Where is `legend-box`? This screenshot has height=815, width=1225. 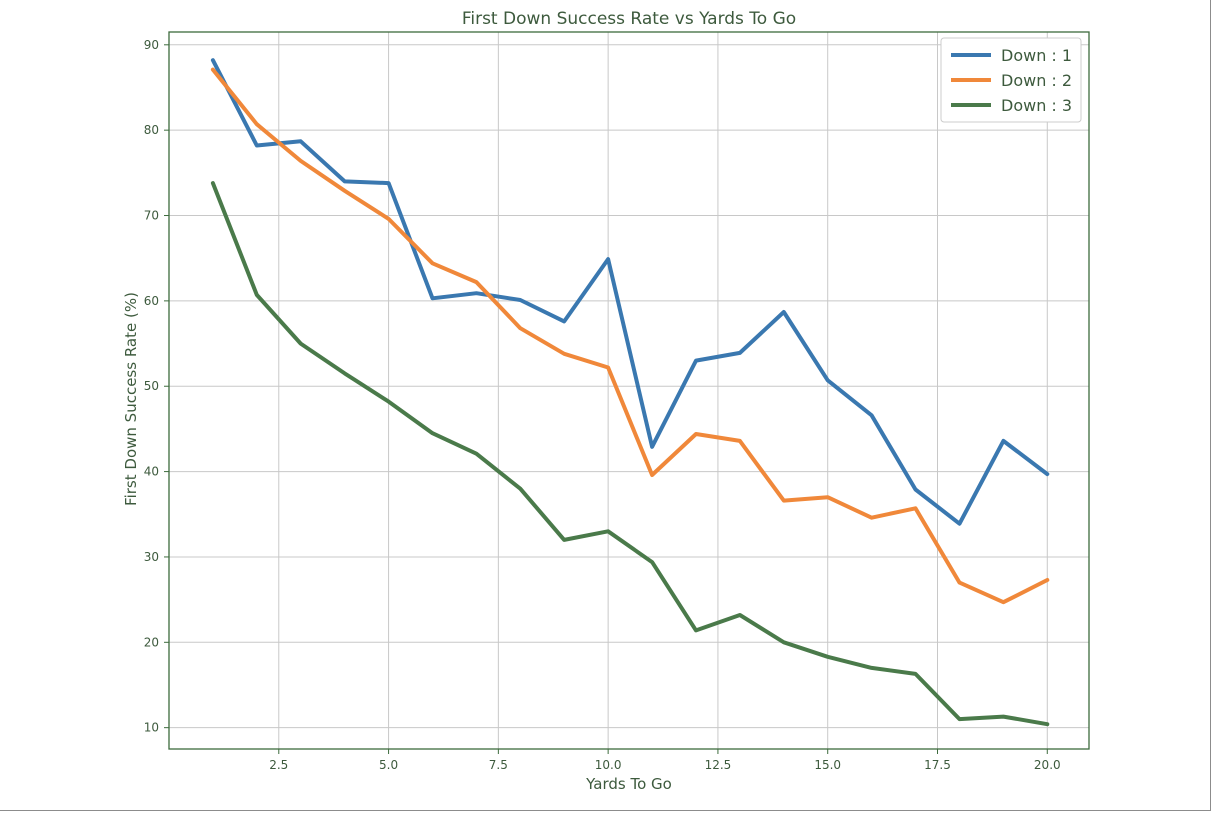
legend-box is located at coordinates (1011, 80).